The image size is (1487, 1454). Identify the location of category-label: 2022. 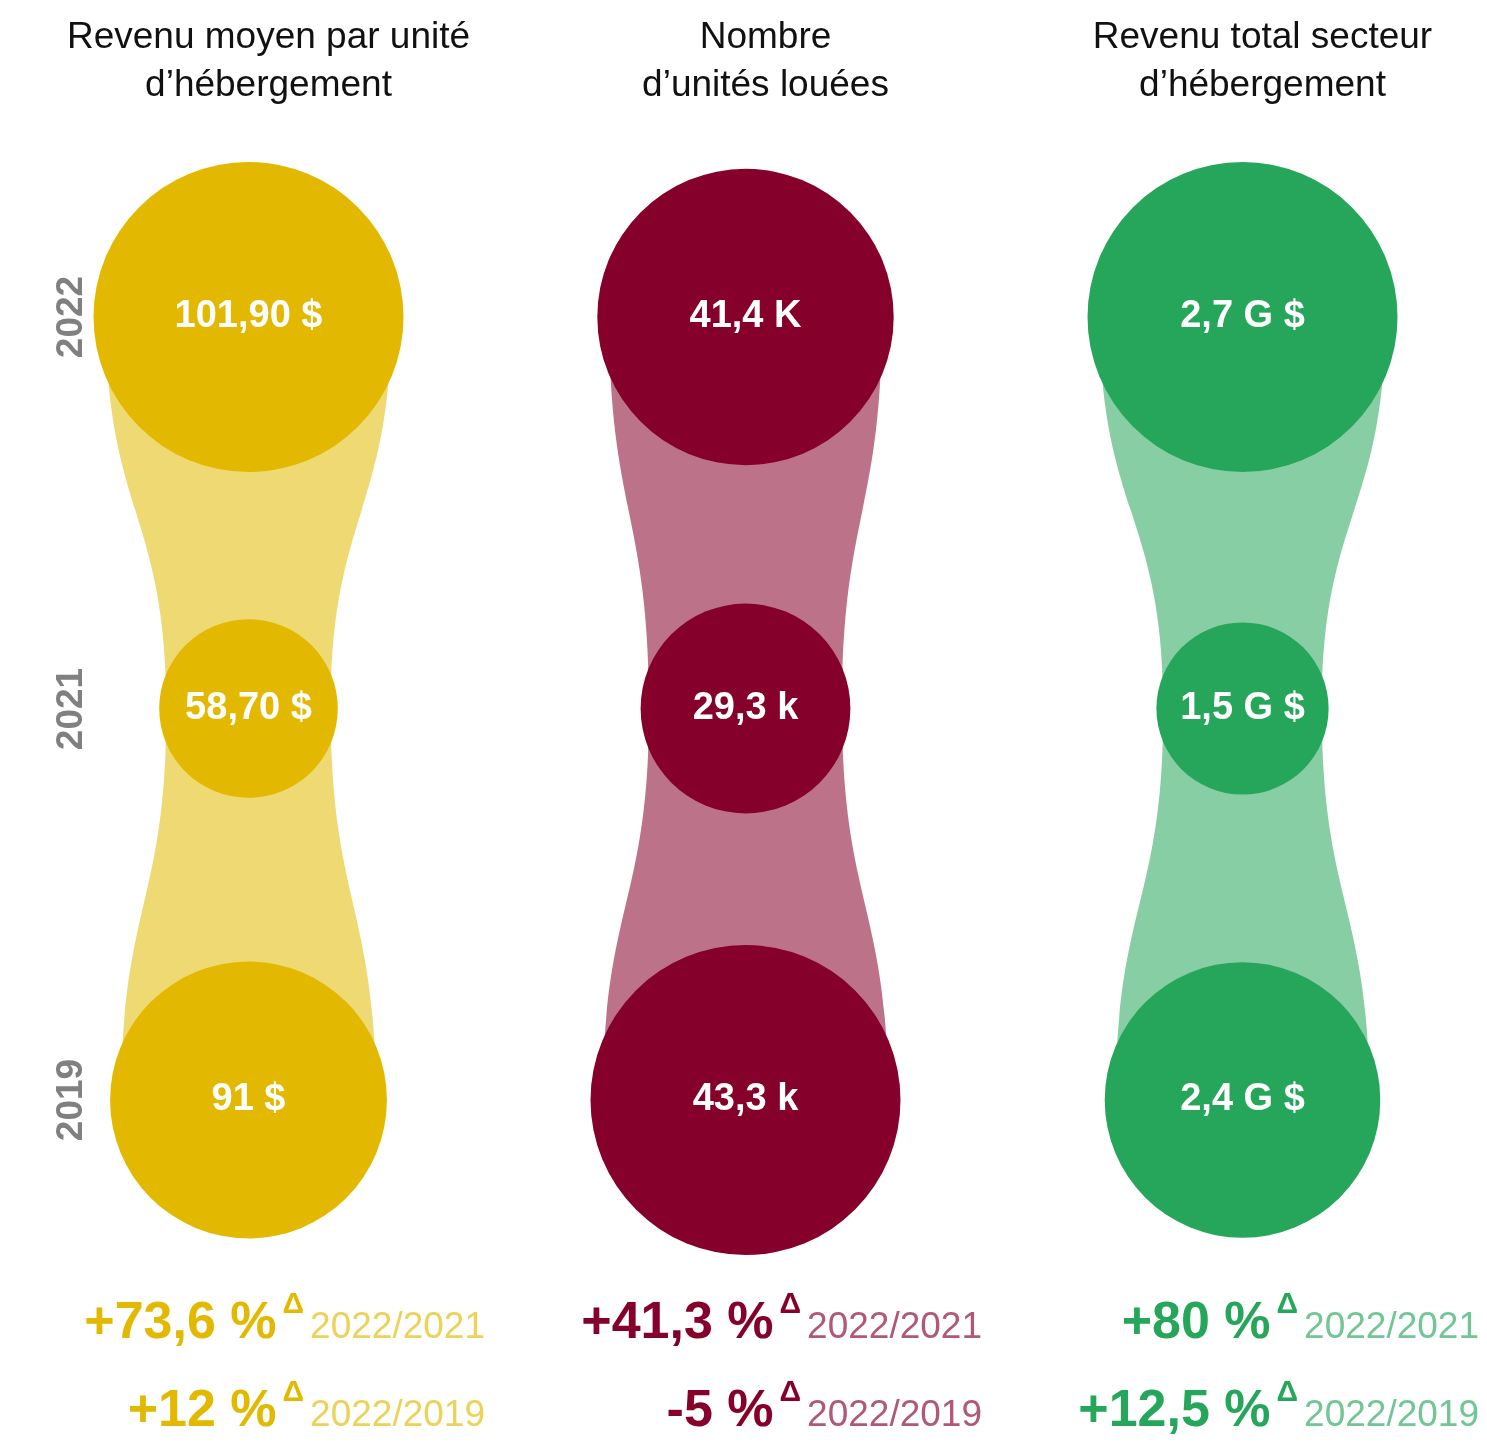
(69, 317).